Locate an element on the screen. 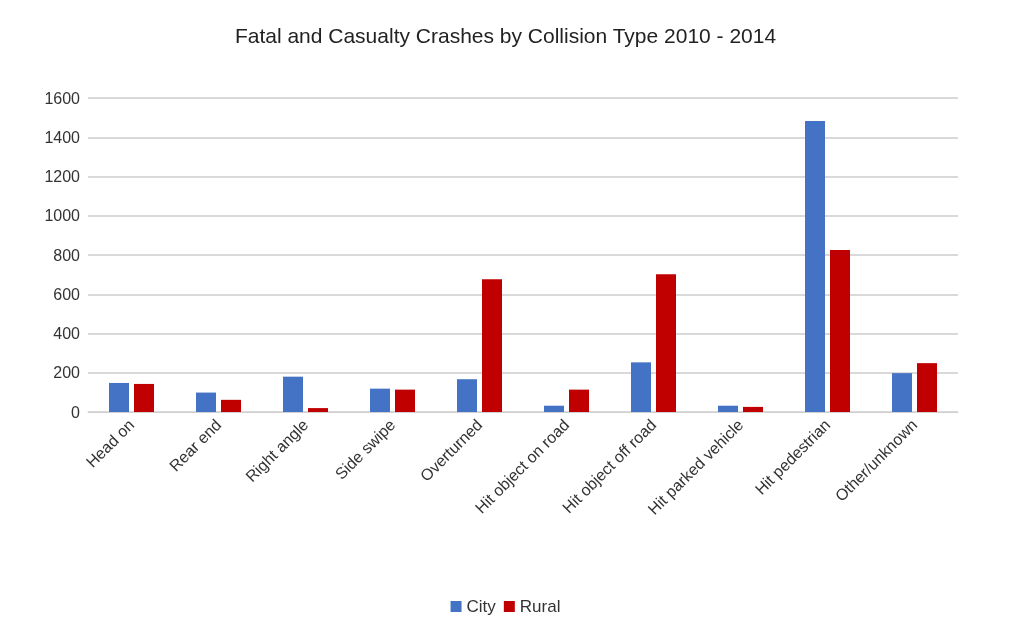 The width and height of the screenshot is (1011, 632). y-tick-label: 1000 is located at coordinates (62, 216).